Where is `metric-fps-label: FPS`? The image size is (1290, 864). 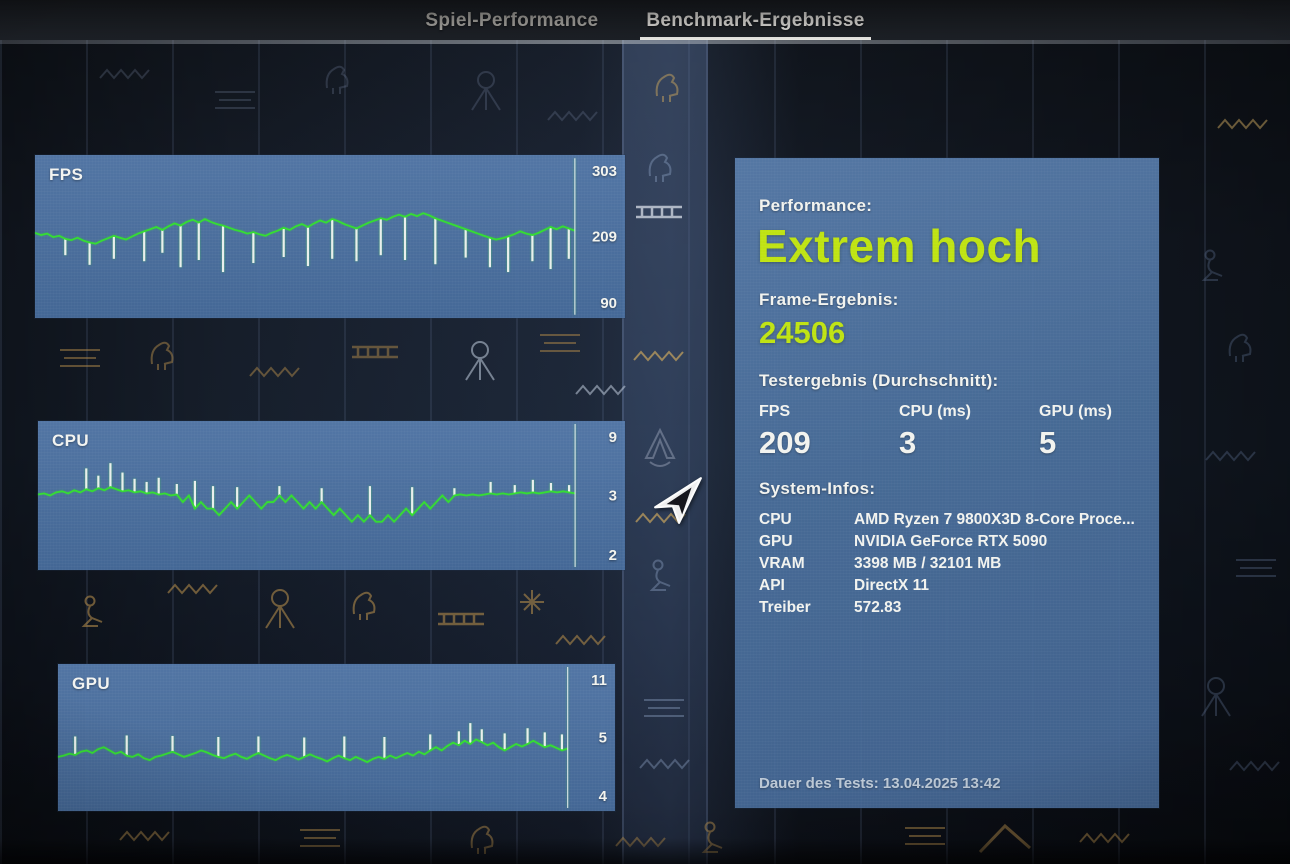 metric-fps-label: FPS is located at coordinates (775, 411).